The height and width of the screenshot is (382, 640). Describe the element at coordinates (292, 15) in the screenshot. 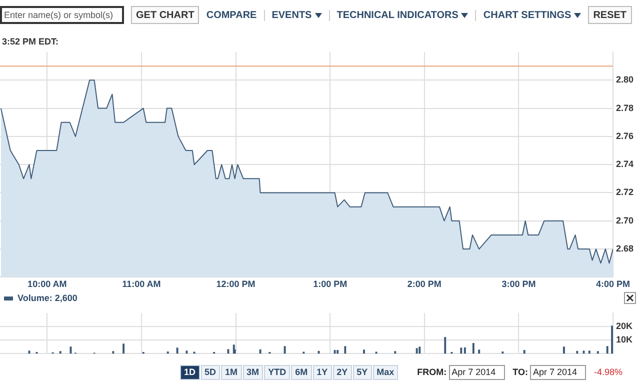

I see `text: EVENTS` at that location.